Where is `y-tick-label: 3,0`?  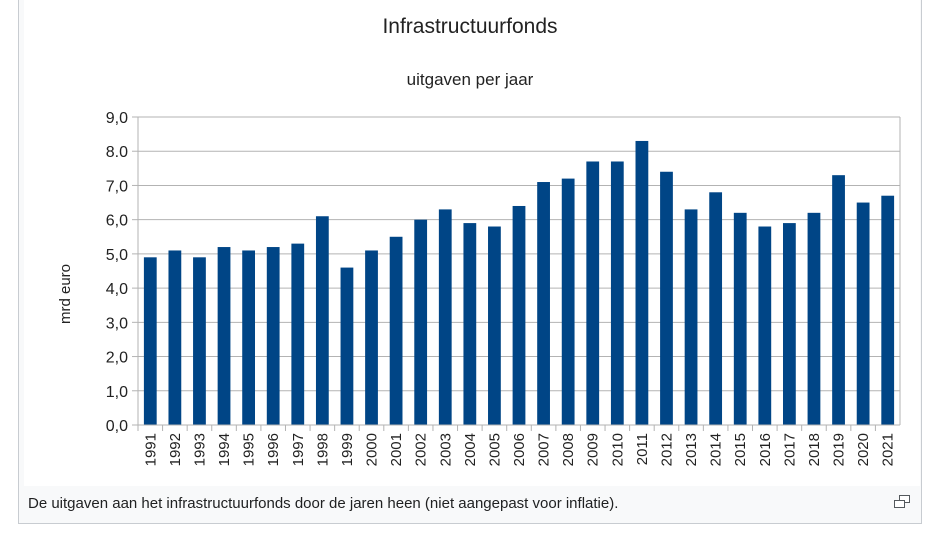 y-tick-label: 3,0 is located at coordinates (117, 323).